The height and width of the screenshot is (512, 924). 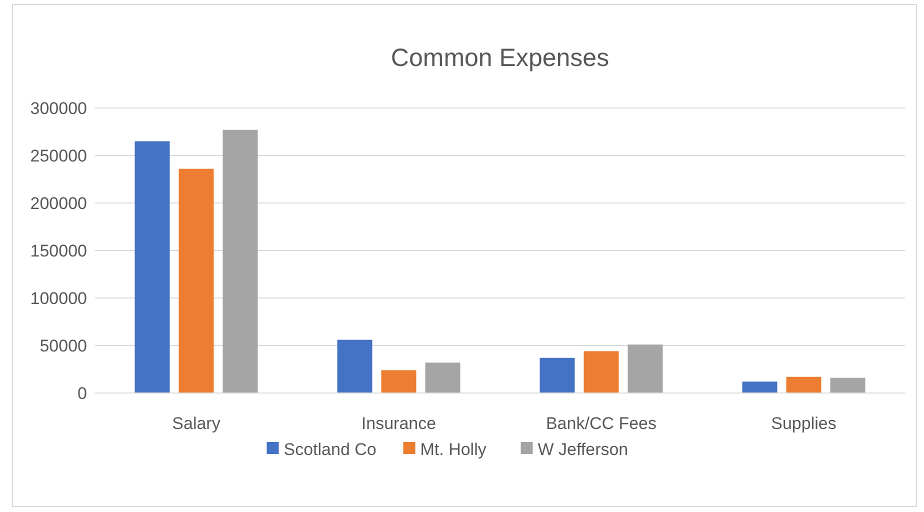 I want to click on x-tick-label: Salary, so click(x=196, y=423).